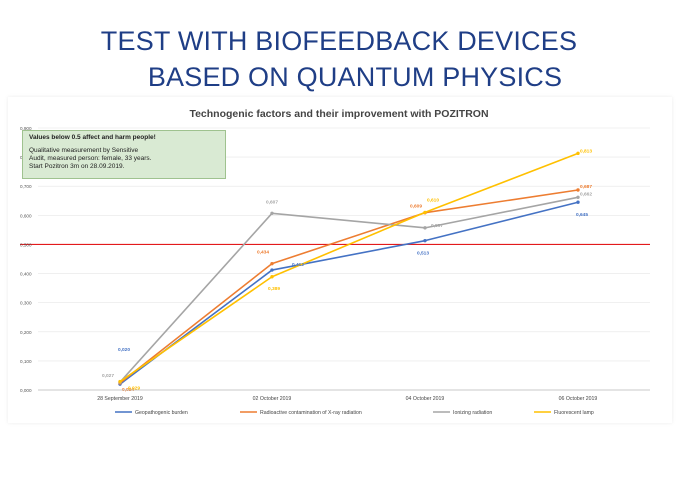 The image size is (678, 480). I want to click on x-tick-label: 02 October 2019, so click(272, 399).